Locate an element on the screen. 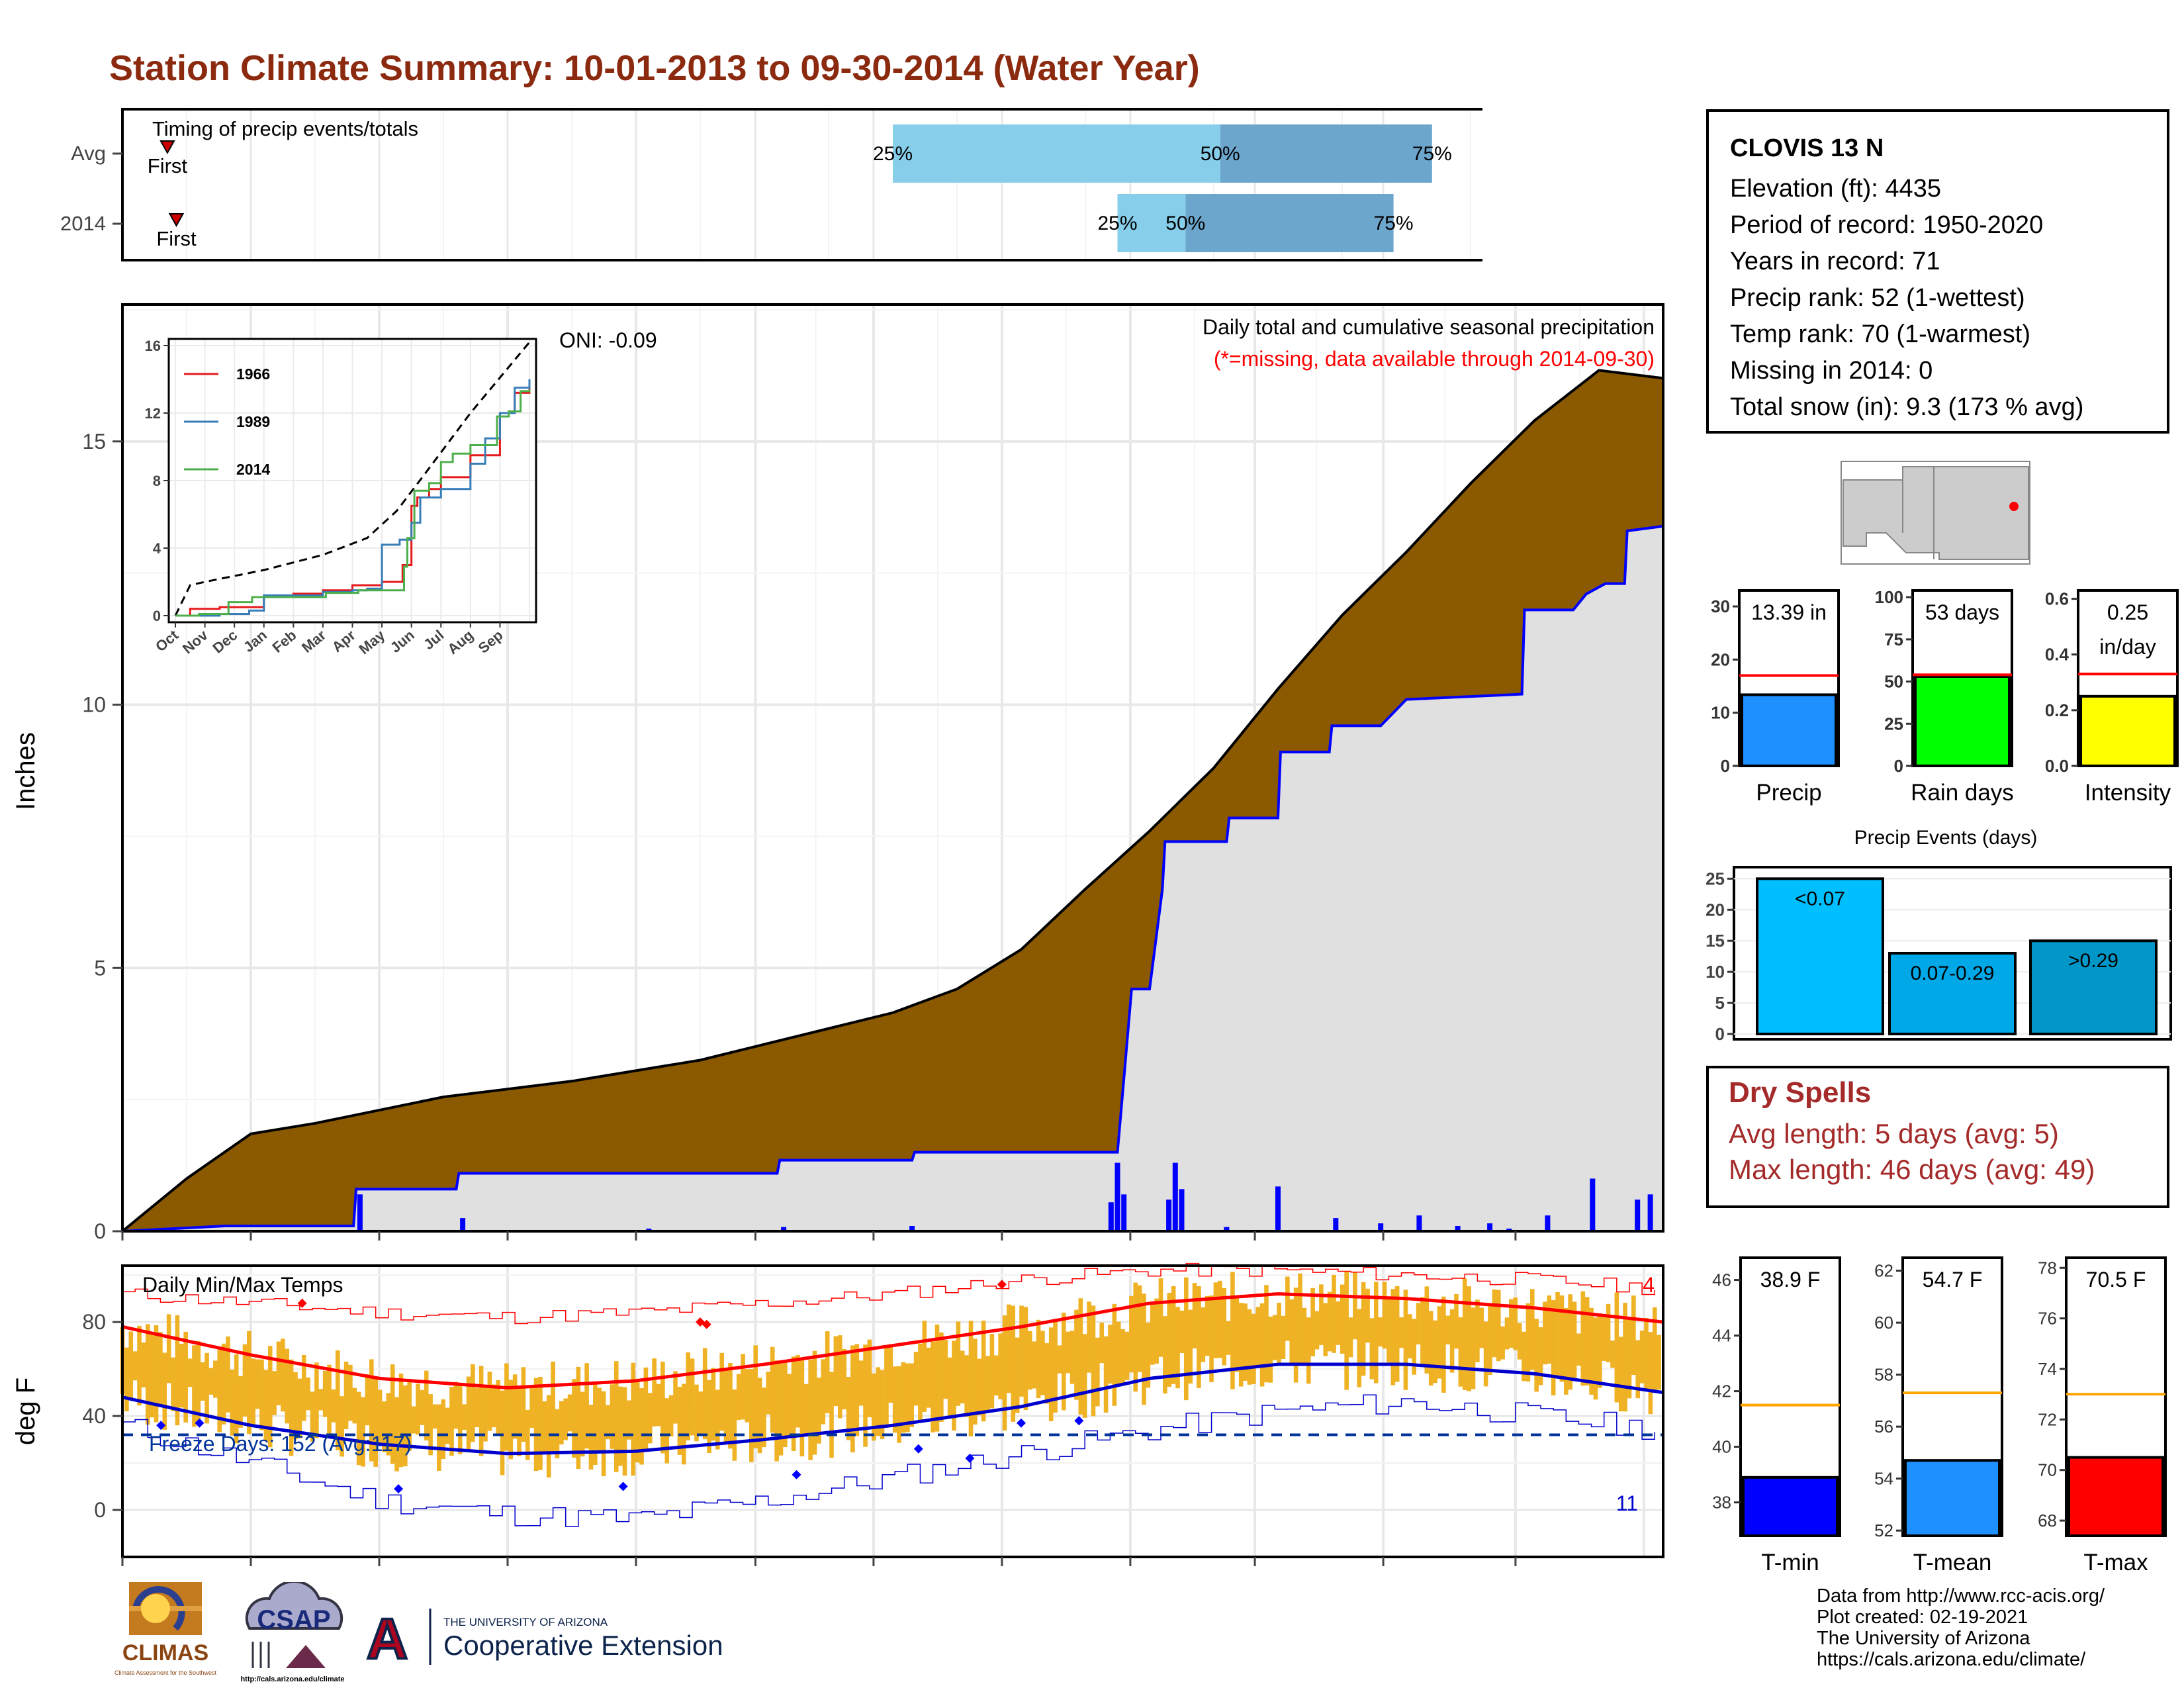 The height and width of the screenshot is (1688, 2184). events-bar-label: >0.29 is located at coordinates (2093, 961).